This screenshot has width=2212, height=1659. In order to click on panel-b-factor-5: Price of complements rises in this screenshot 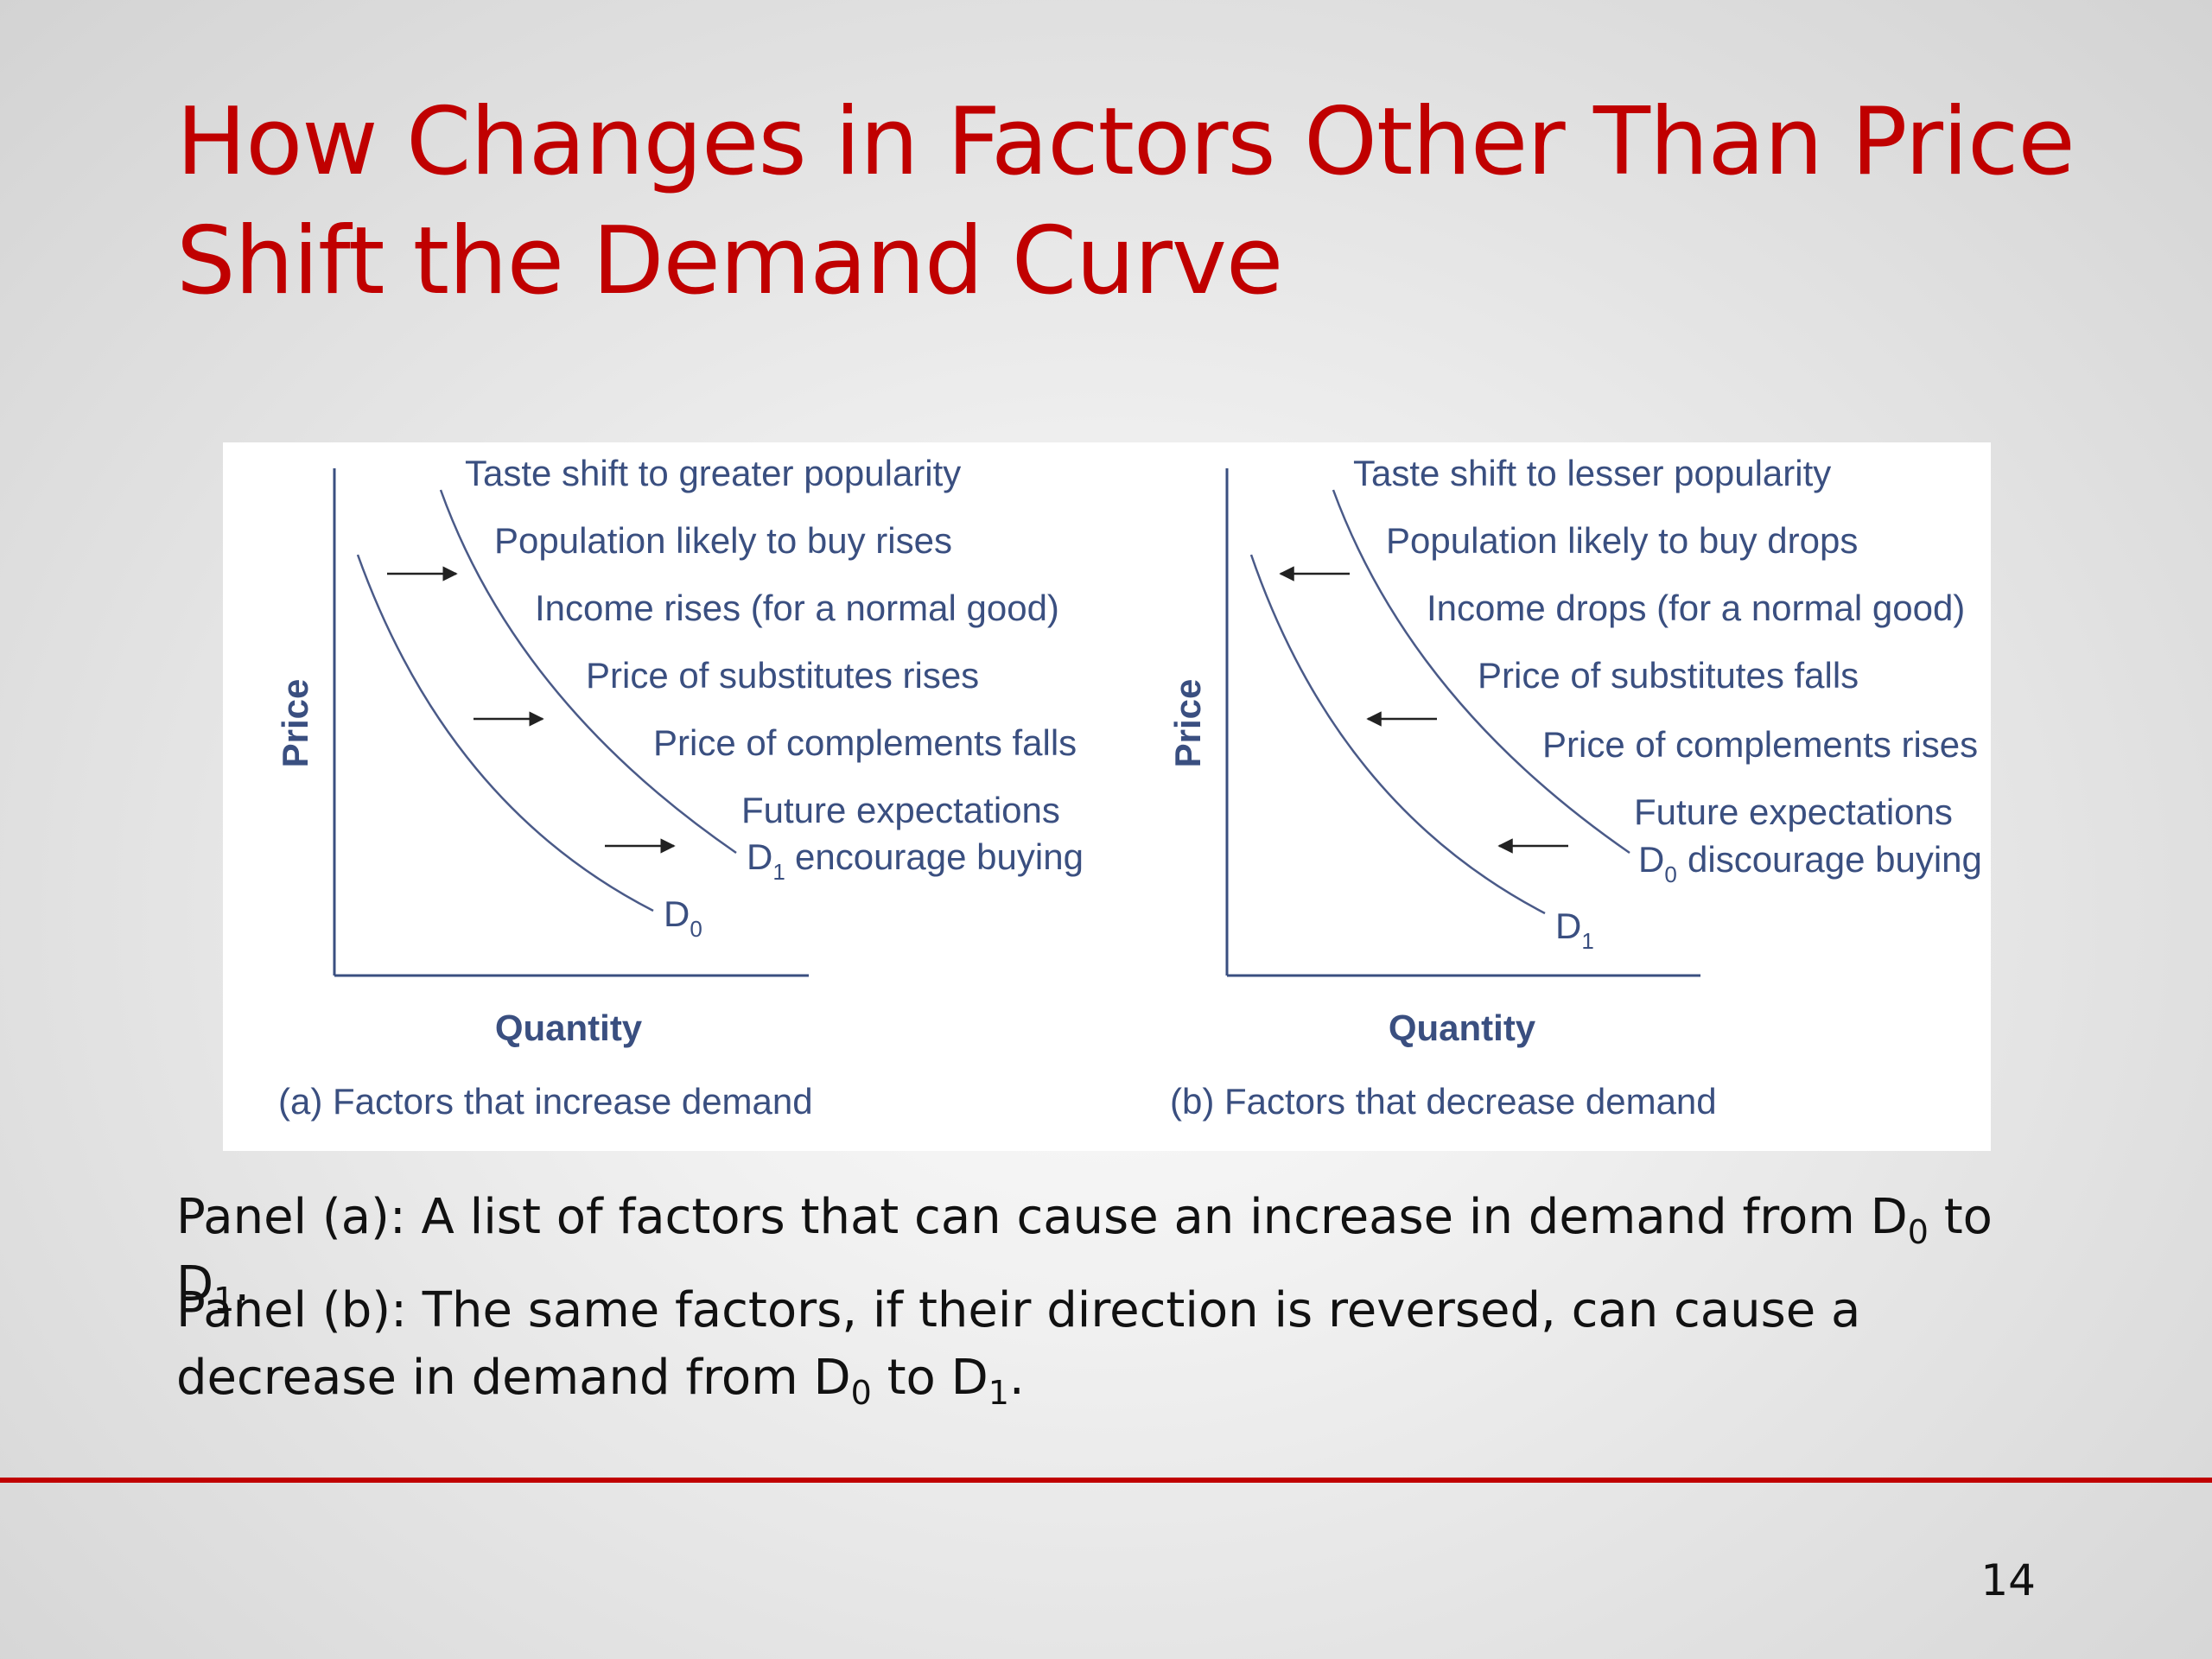, I will do `click(1760, 744)`.